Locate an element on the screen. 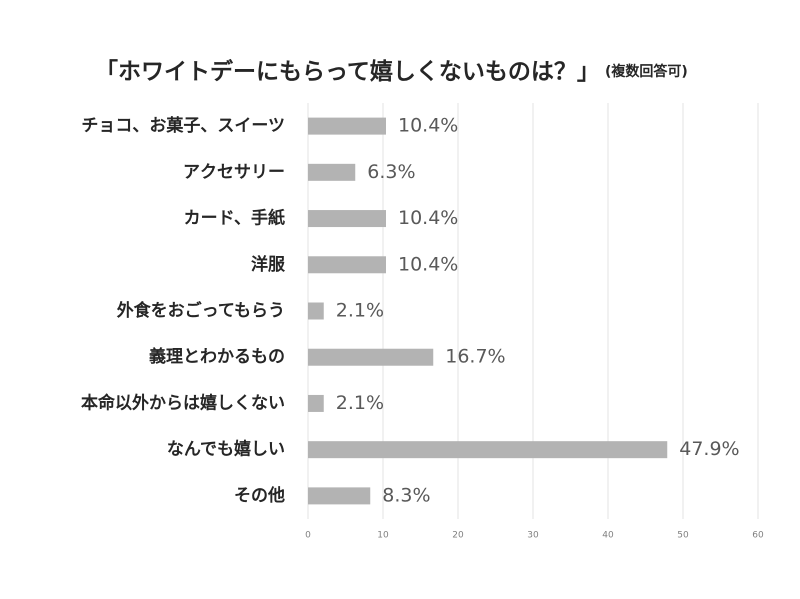  value-label: 6.3% is located at coordinates (391, 172).